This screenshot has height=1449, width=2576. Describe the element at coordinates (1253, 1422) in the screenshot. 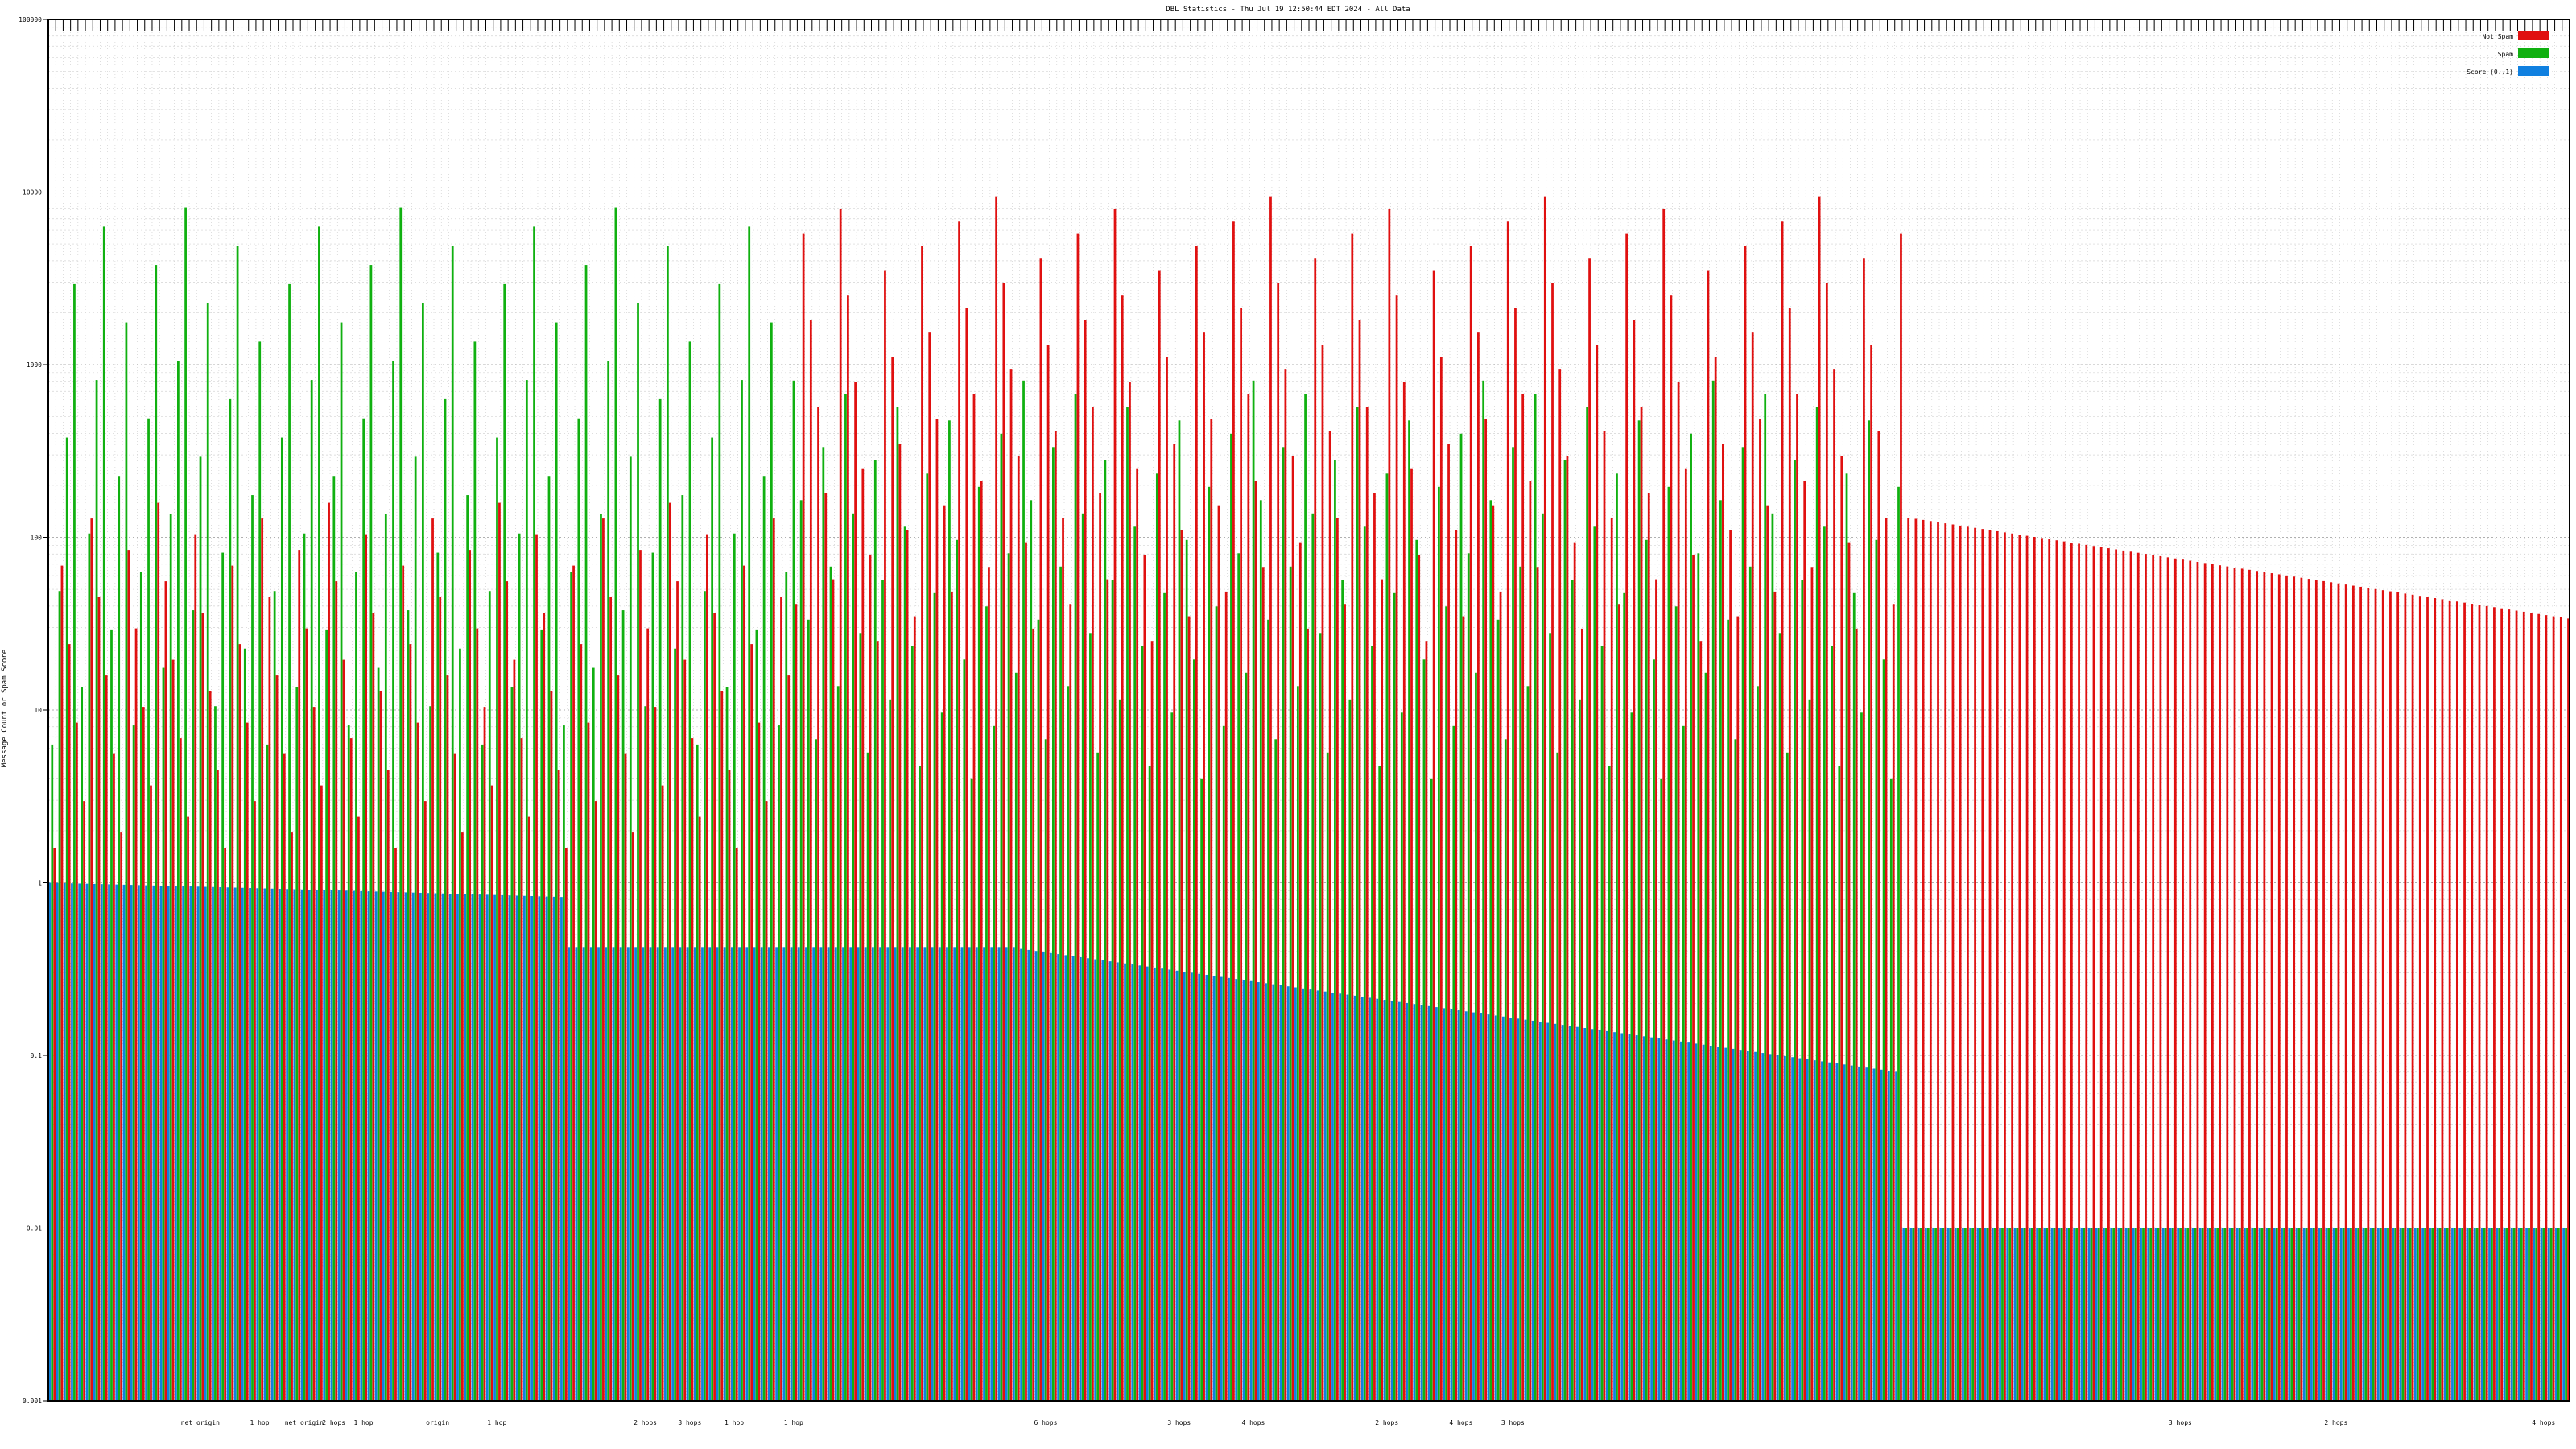

I see `x-group-label: 4 hops` at that location.